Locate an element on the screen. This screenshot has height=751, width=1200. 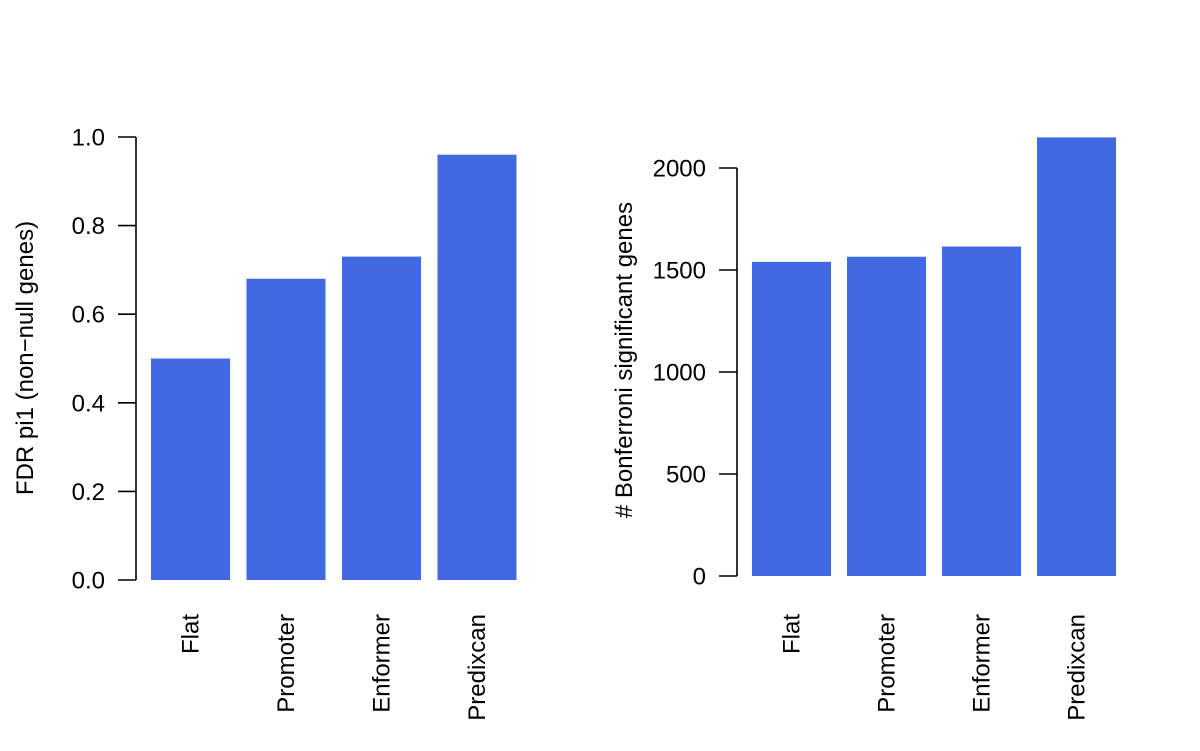
y-tick-label: 0.4 is located at coordinates (88, 403).